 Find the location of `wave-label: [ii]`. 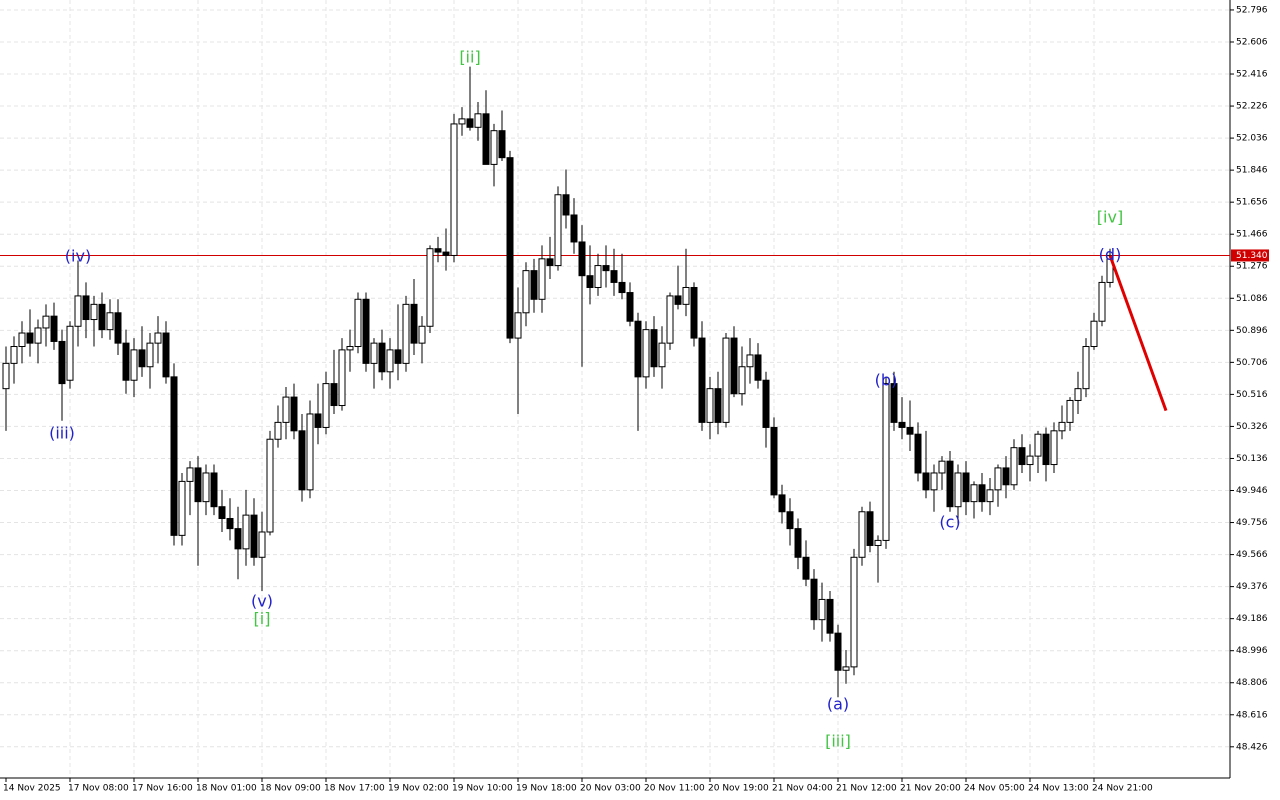

wave-label: [ii] is located at coordinates (469, 57).